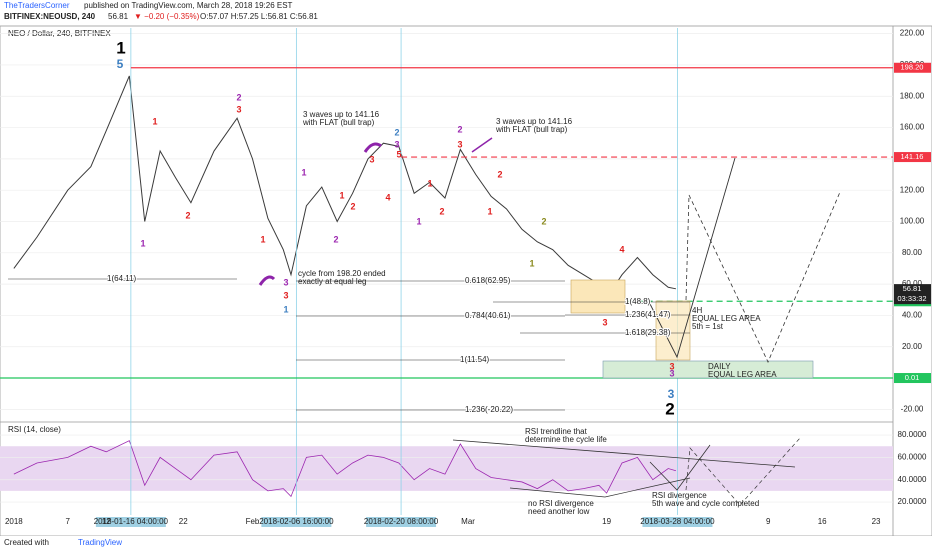 The image size is (932, 555). I want to click on annotation: need another low, so click(559, 511).